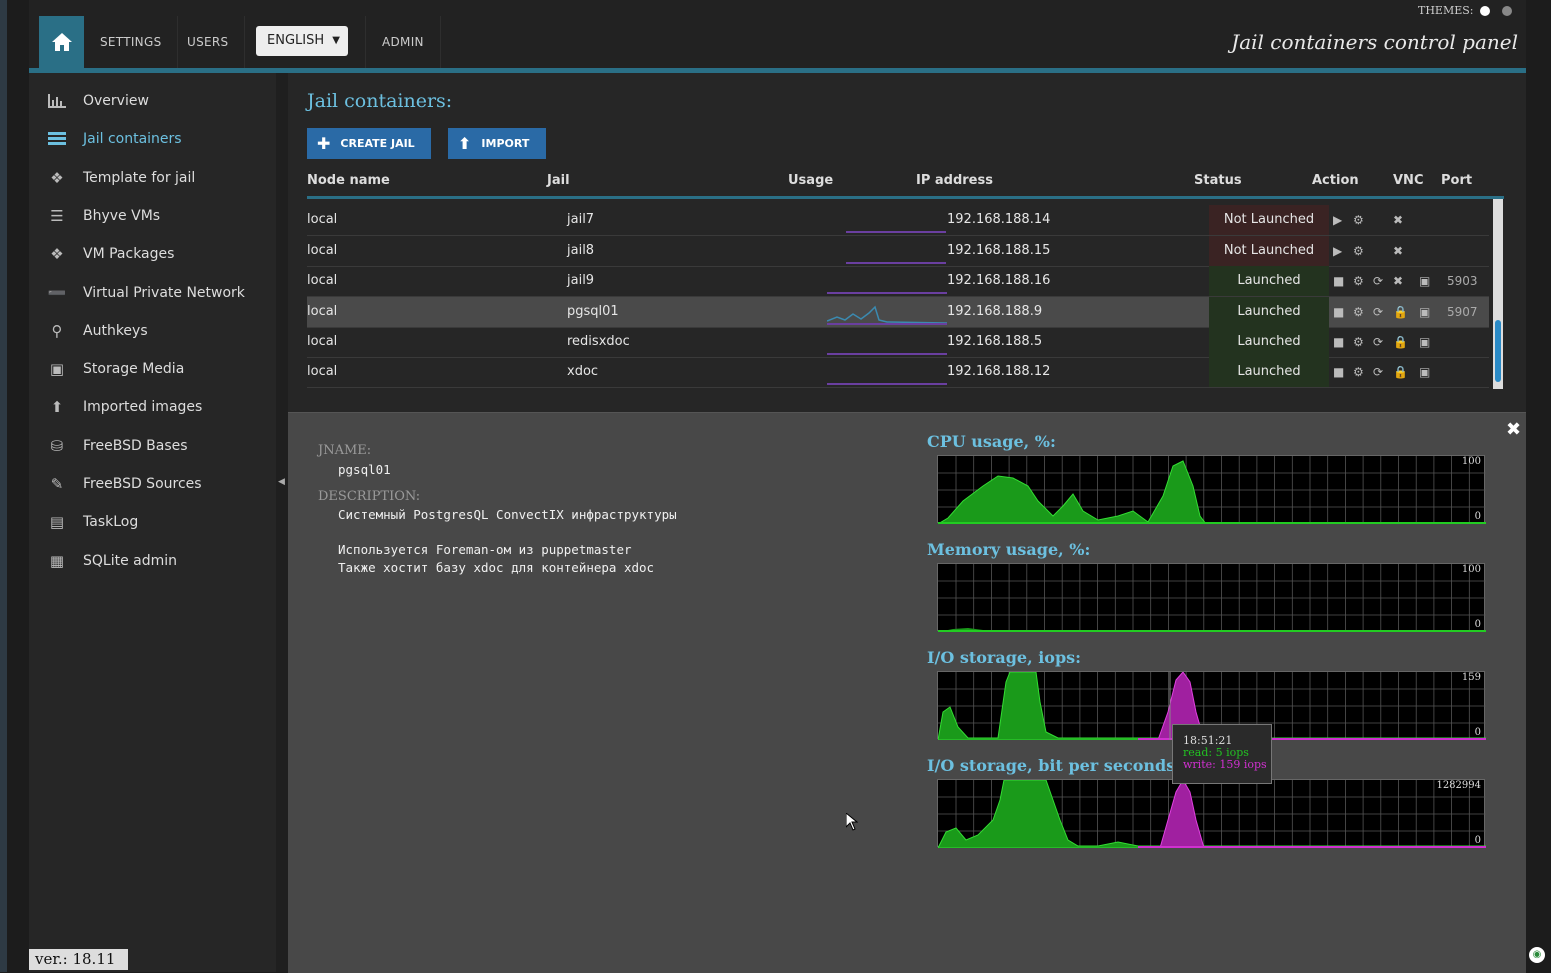  Describe the element at coordinates (131, 42) in the screenshot. I see `nav-settings: SETTINGS` at that location.